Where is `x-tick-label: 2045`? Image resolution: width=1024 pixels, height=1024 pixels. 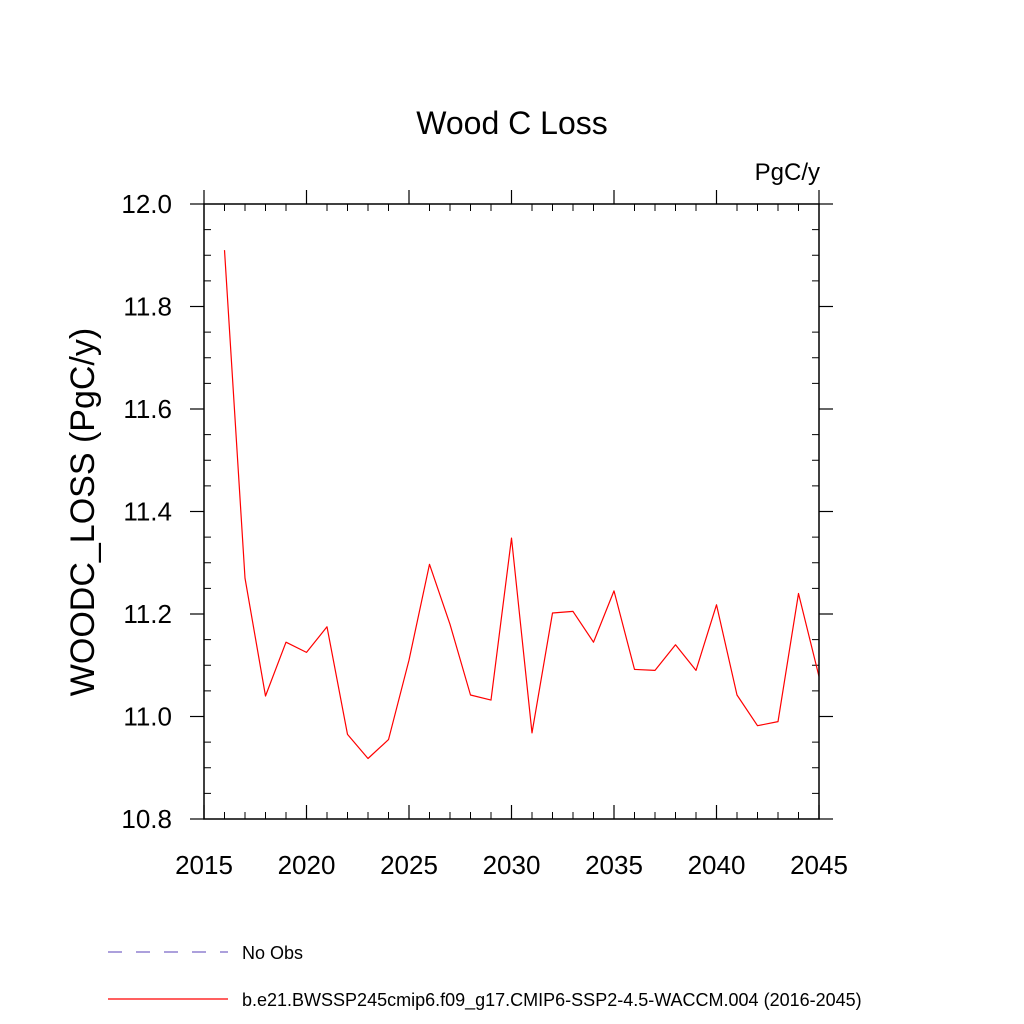
x-tick-label: 2045 is located at coordinates (819, 865).